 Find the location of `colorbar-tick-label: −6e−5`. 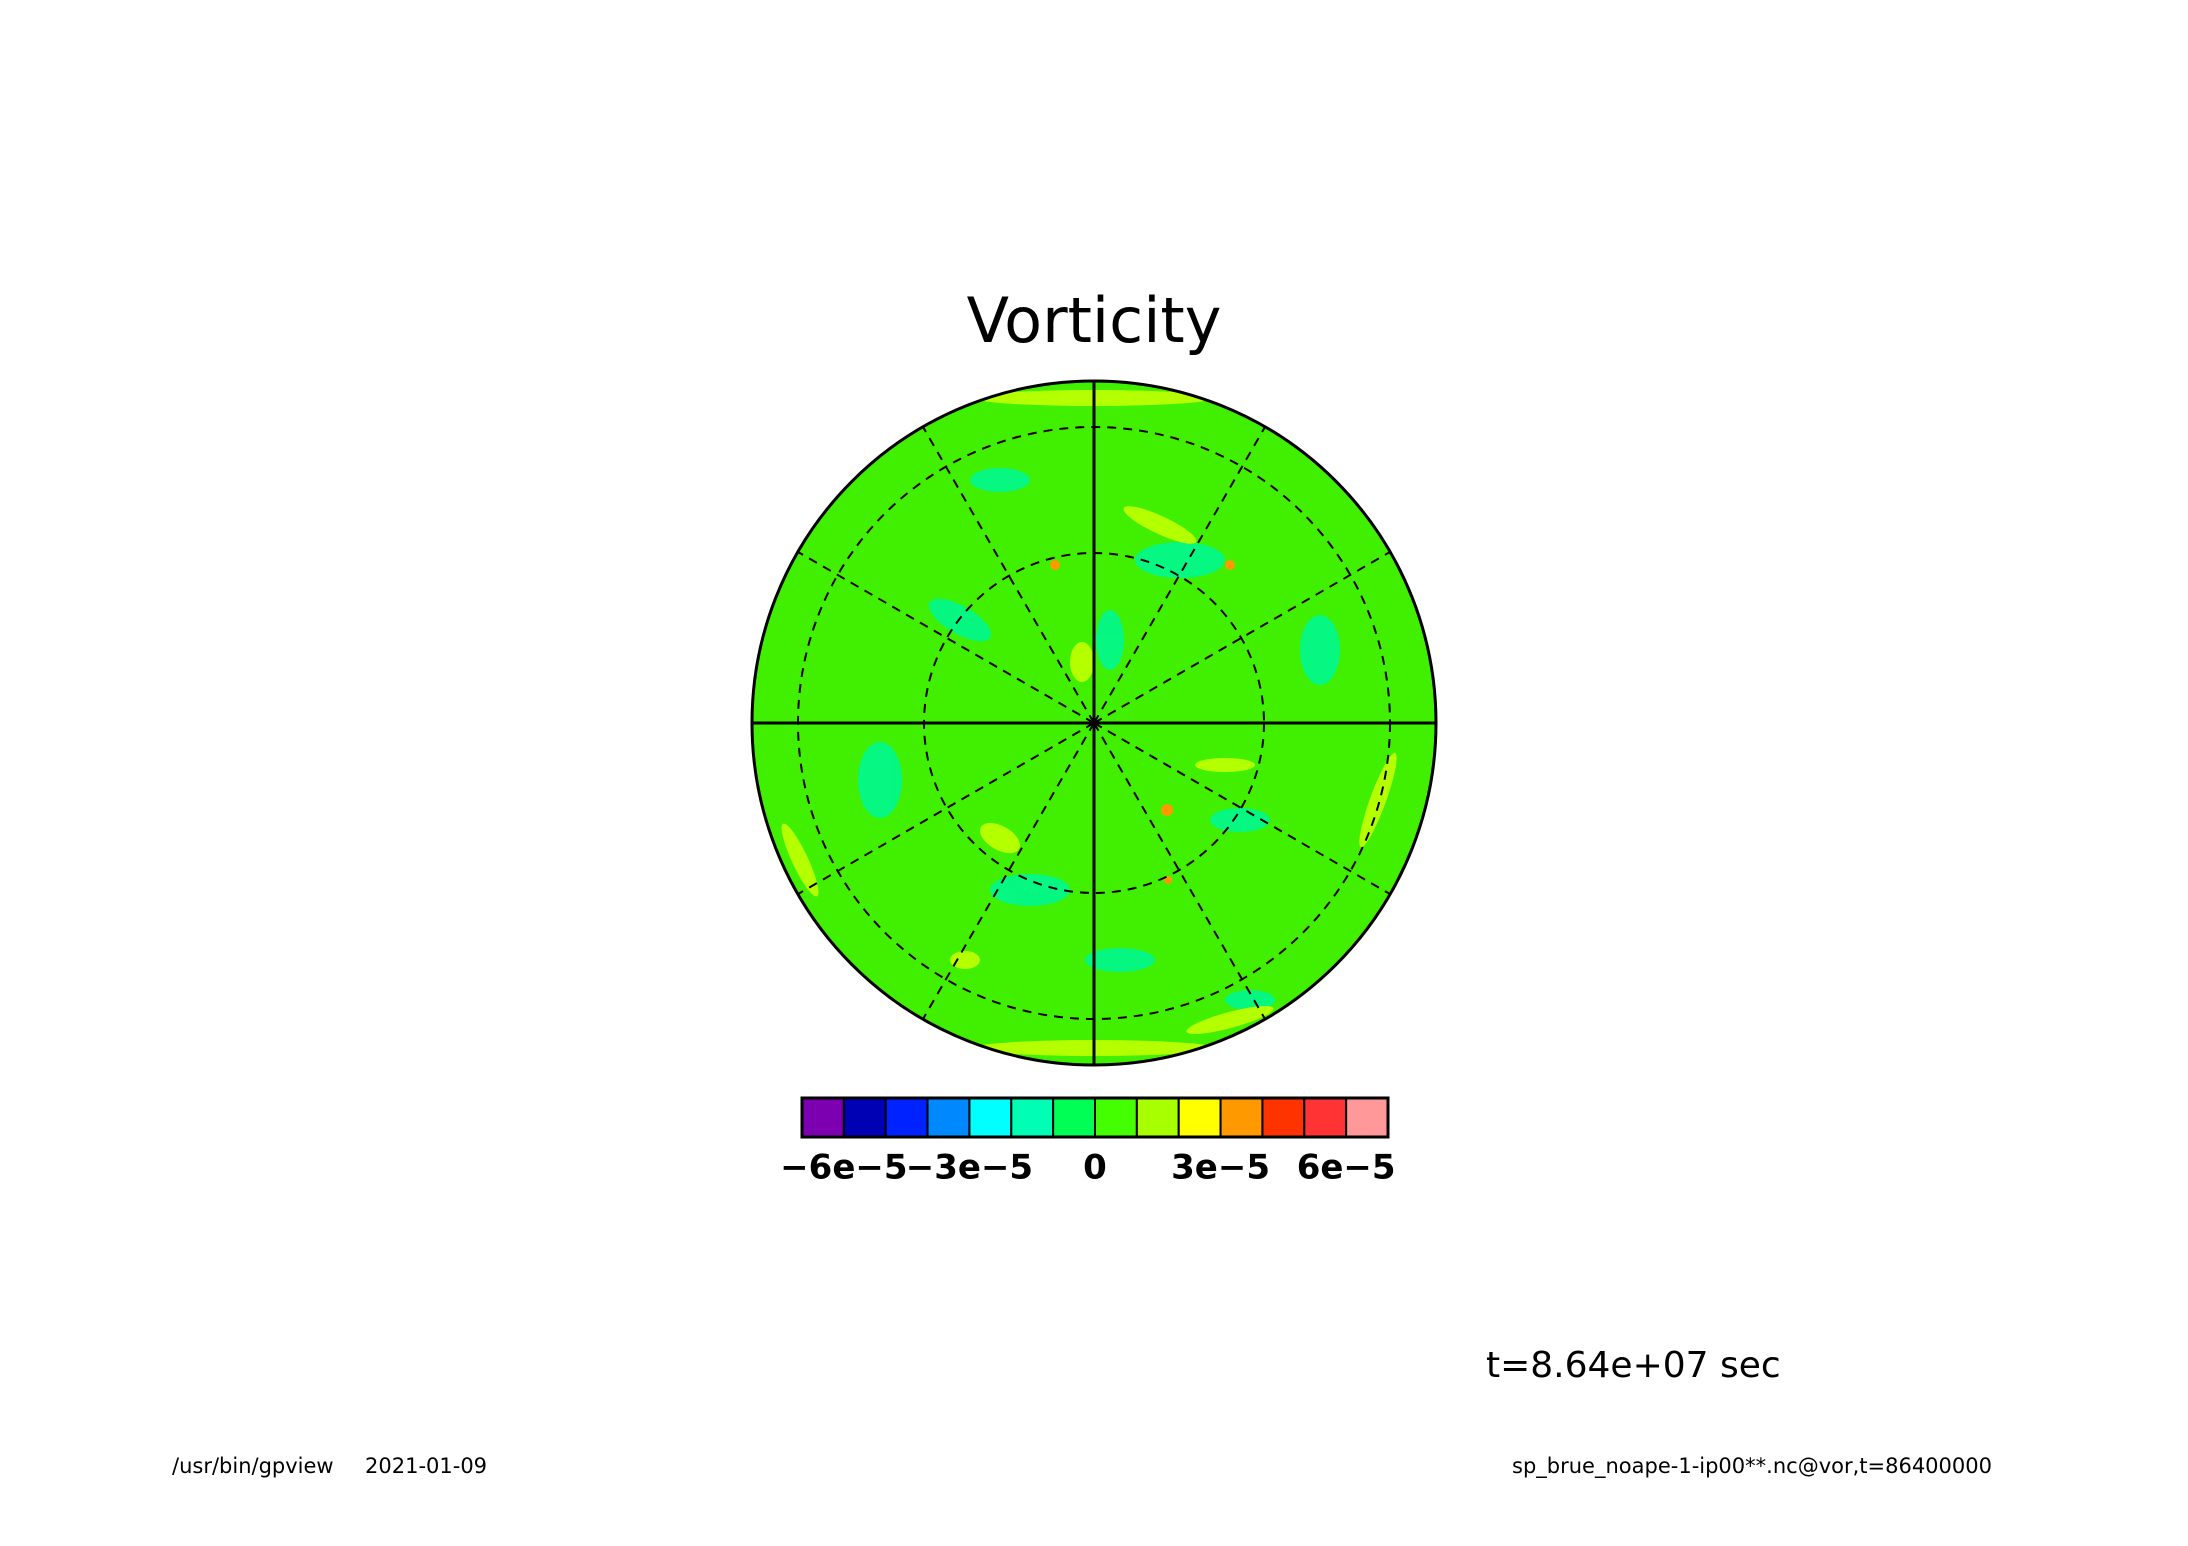

colorbar-tick-label: −6e−5 is located at coordinates (843, 1168).